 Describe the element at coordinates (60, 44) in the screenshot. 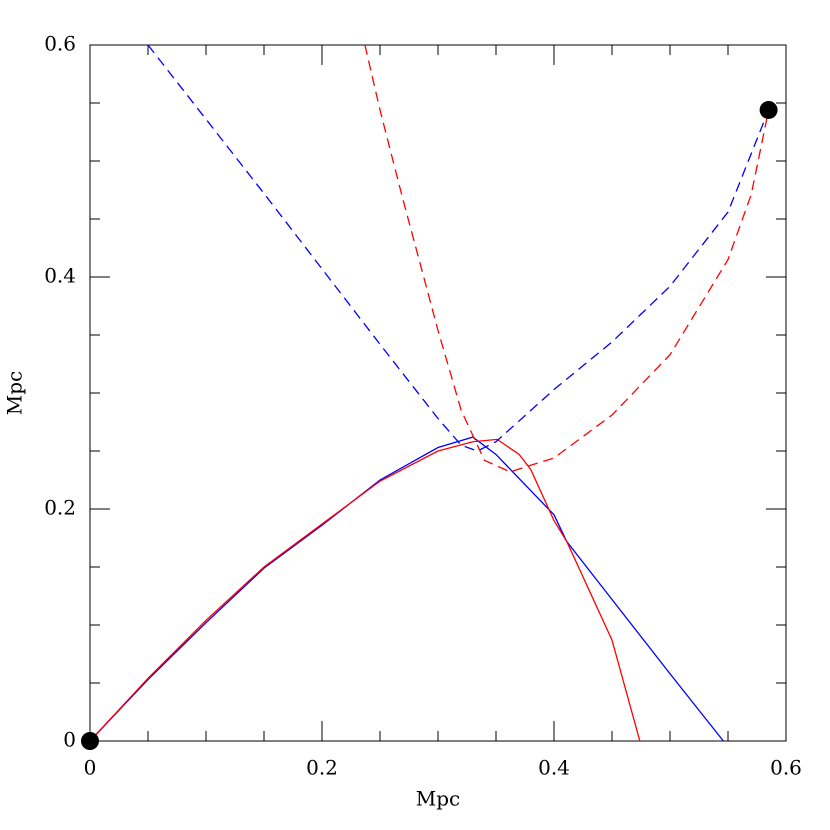

I see `y-tick-label: 0.6` at that location.